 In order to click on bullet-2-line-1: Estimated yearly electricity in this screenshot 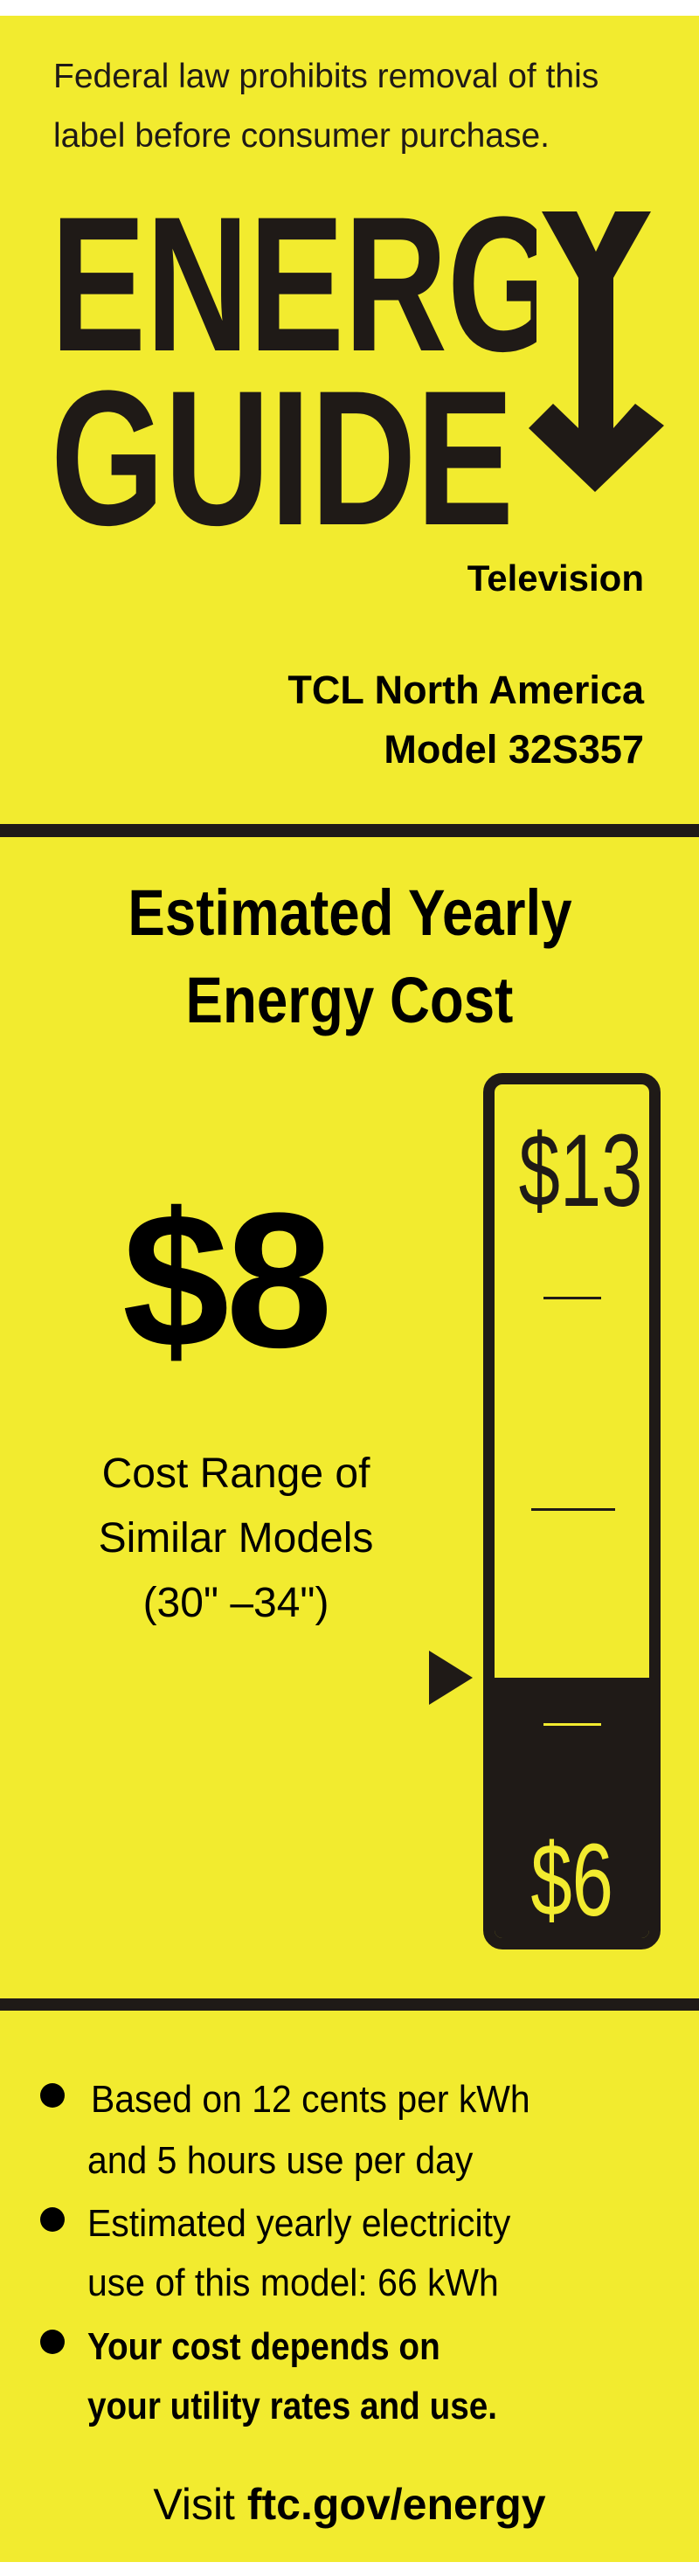, I will do `click(299, 2223)`.